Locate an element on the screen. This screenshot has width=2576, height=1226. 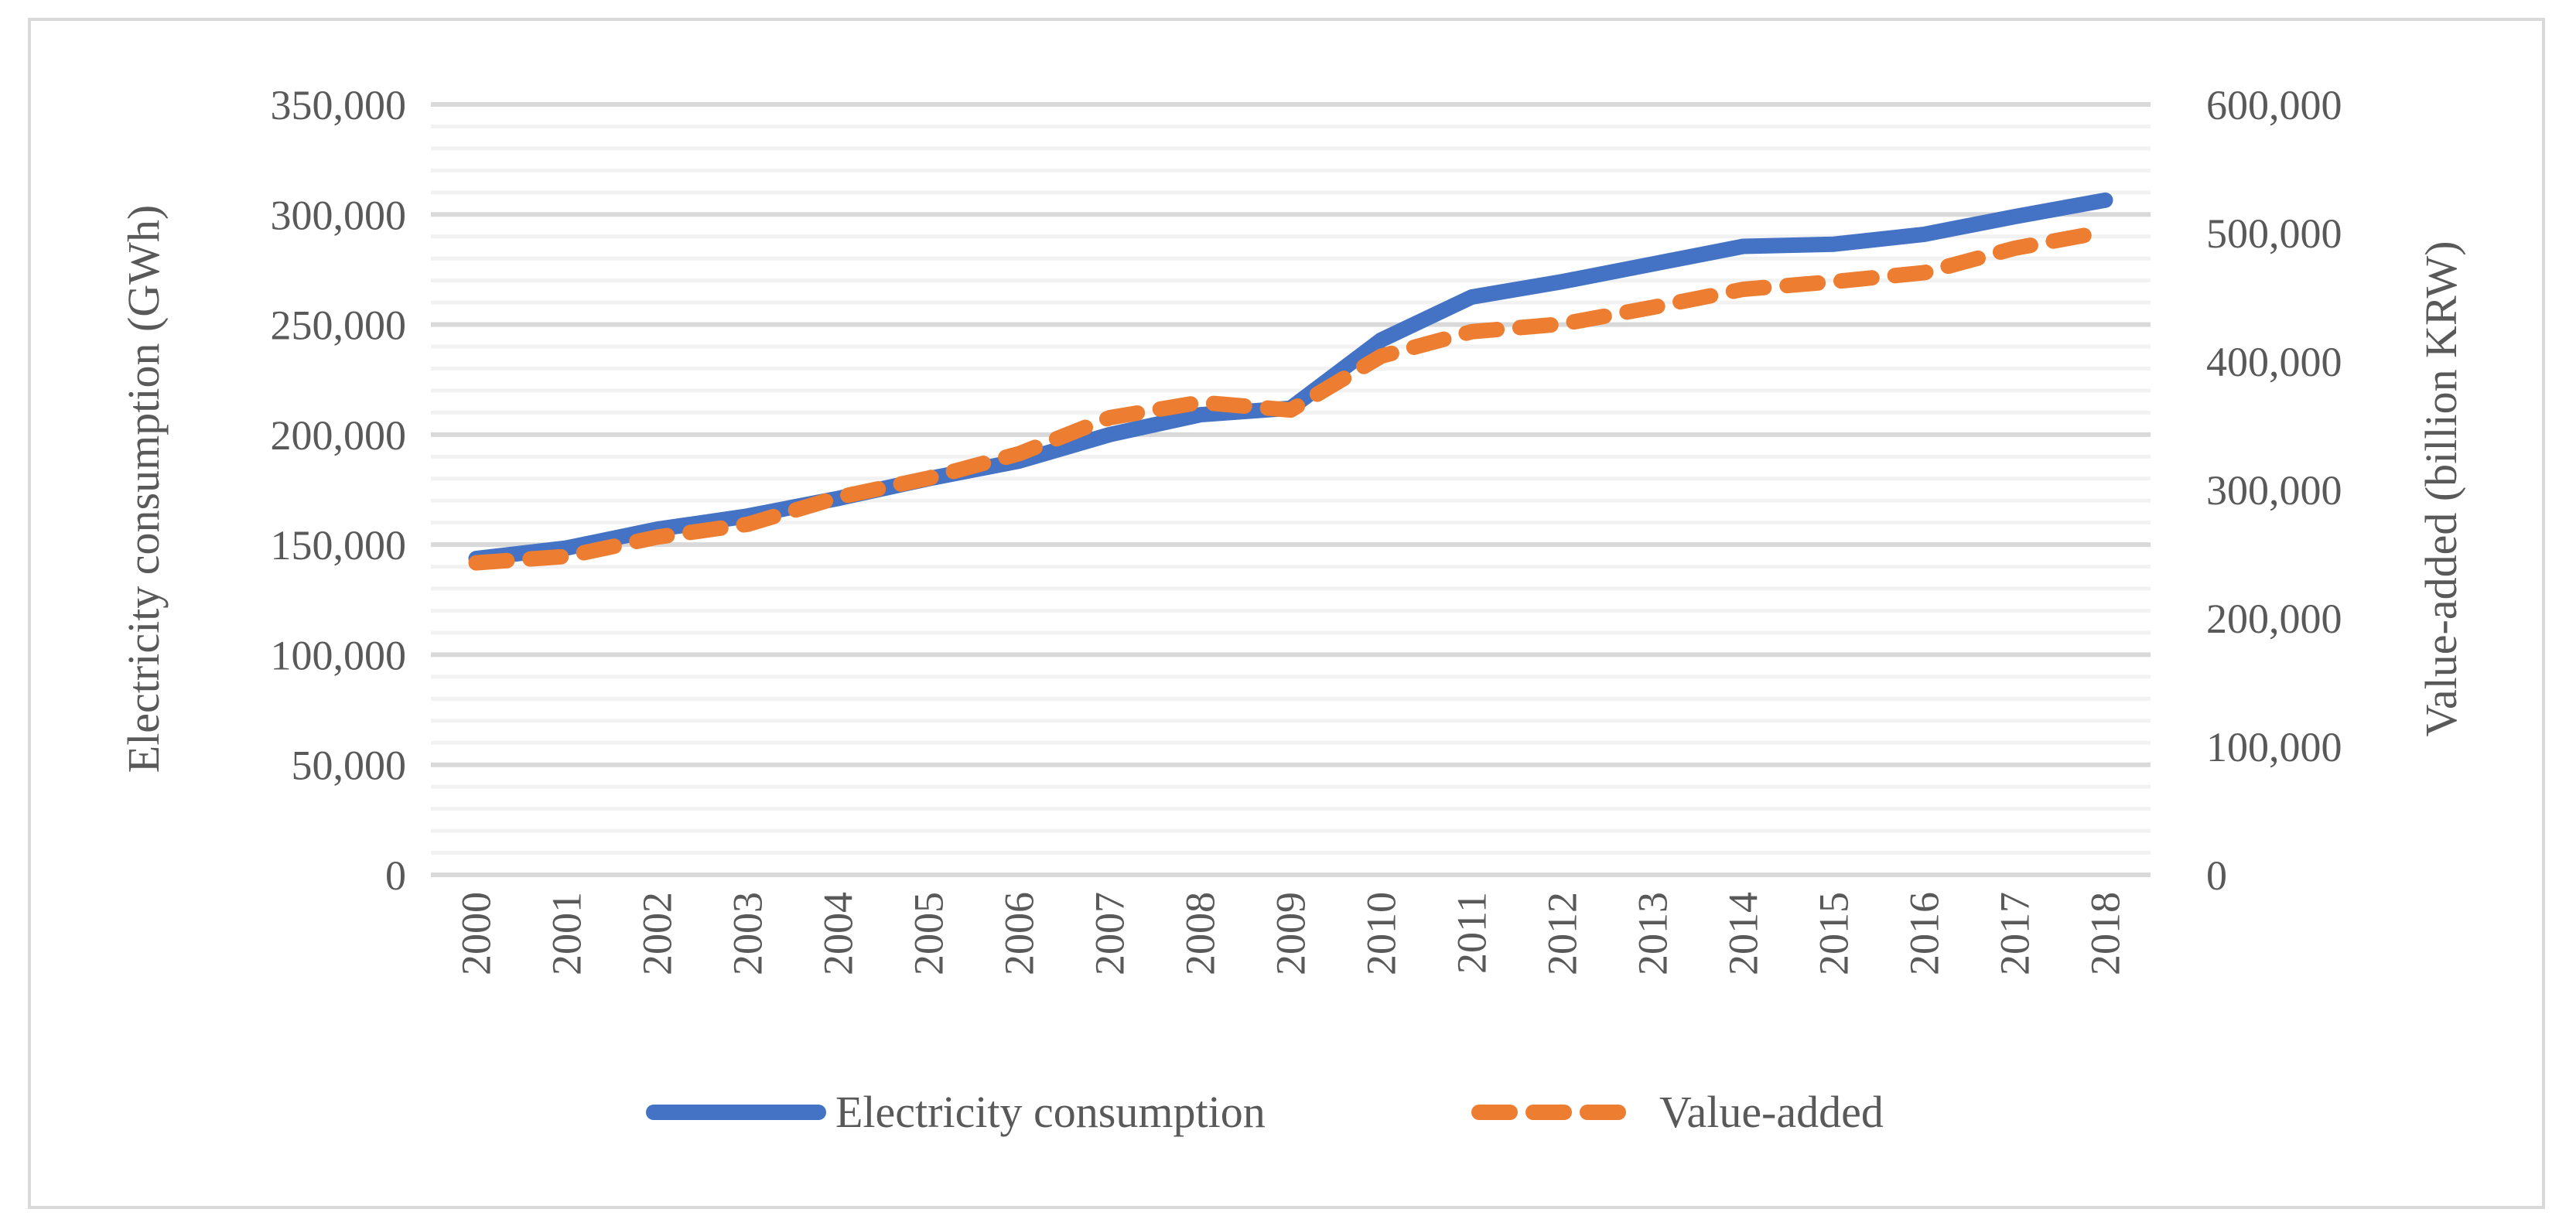
y-right-tick-label: 300,000 is located at coordinates (2274, 490).